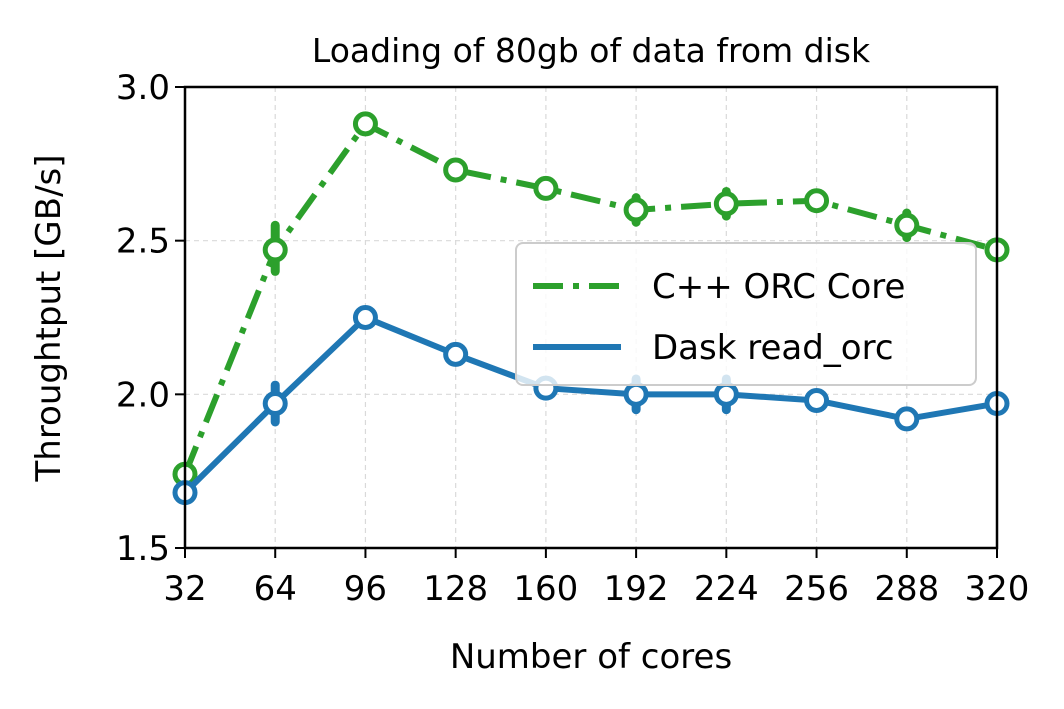 This screenshot has width=1064, height=709. What do you see at coordinates (143, 395) in the screenshot?
I see `y-tick-label: 2.0` at bounding box center [143, 395].